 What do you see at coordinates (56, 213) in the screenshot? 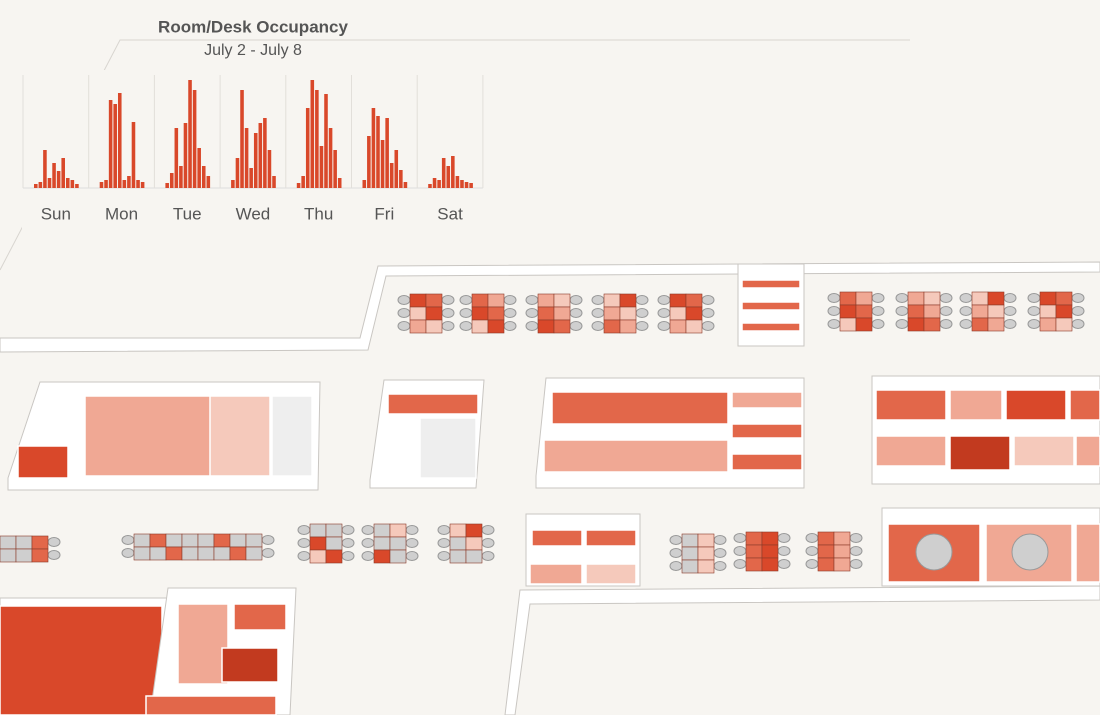
I see `day-label: Sun` at bounding box center [56, 213].